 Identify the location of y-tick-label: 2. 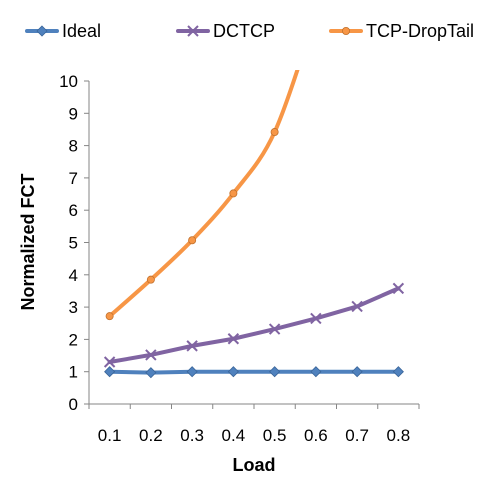
(73, 339).